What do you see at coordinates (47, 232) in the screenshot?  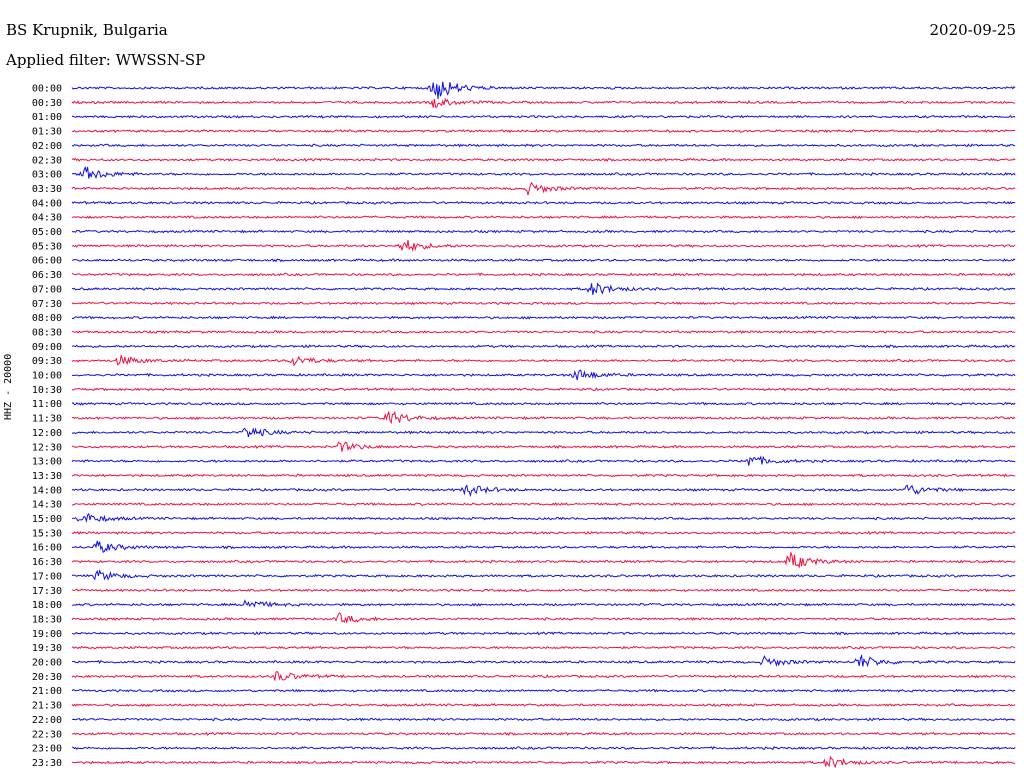 I see `time-tick-label: 05:00` at bounding box center [47, 232].